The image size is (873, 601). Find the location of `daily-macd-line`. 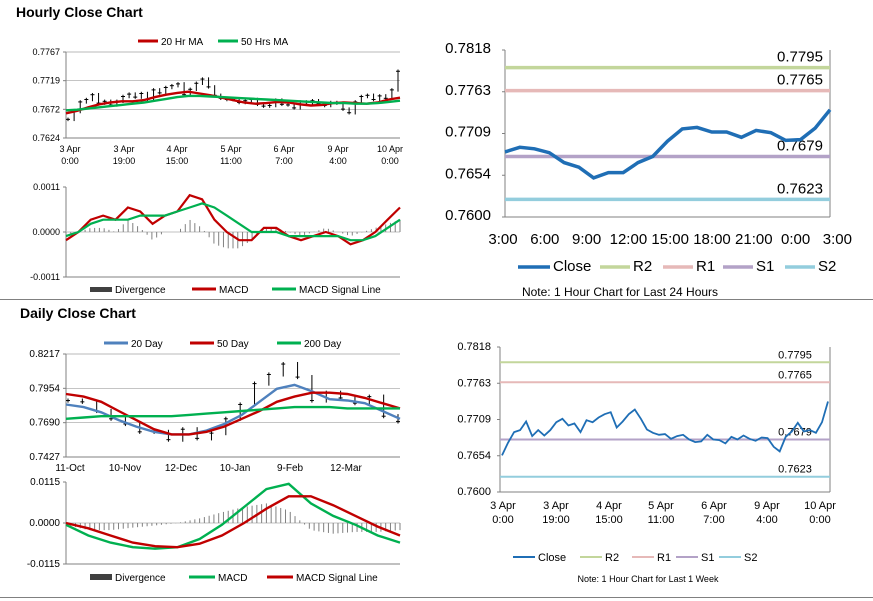

daily-macd-line is located at coordinates (233, 516).